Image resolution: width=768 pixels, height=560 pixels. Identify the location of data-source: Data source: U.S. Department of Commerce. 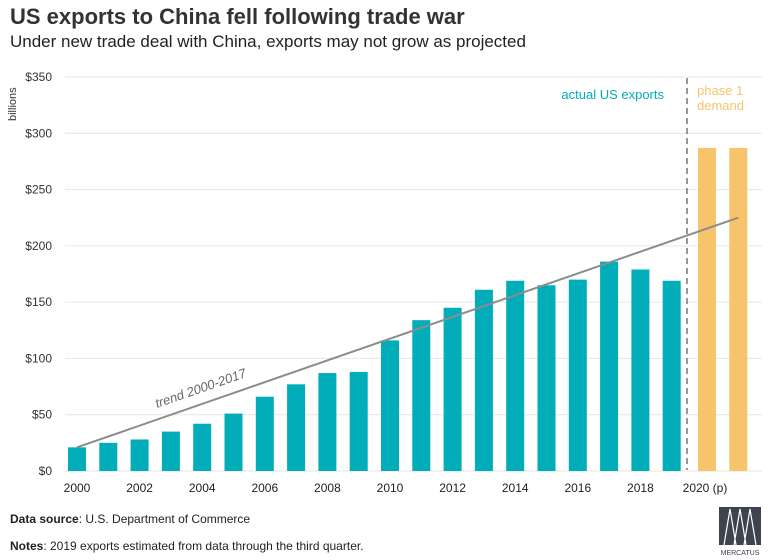
(130, 519).